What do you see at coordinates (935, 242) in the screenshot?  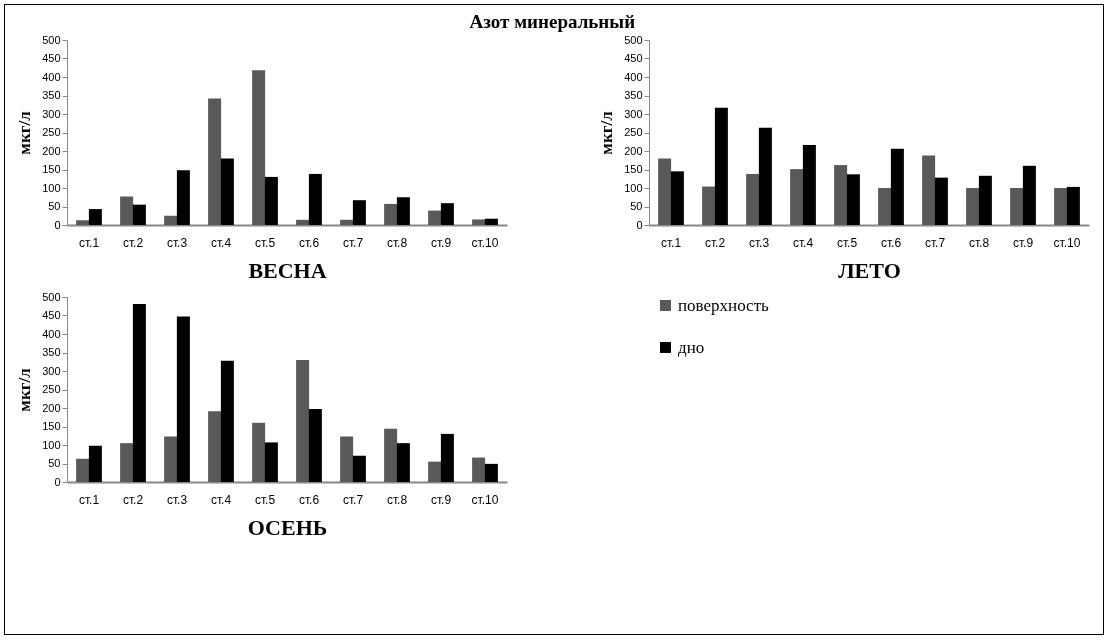 I see `x-tick-label: ст.7` at bounding box center [935, 242].